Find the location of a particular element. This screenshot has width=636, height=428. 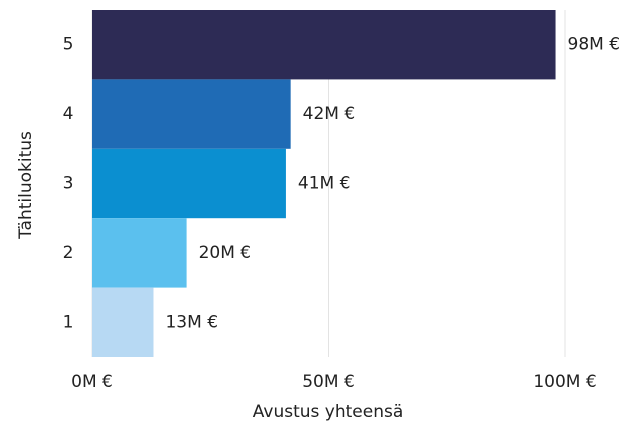

y-axis-label: Tähtiluokitus is located at coordinates (26, 185).